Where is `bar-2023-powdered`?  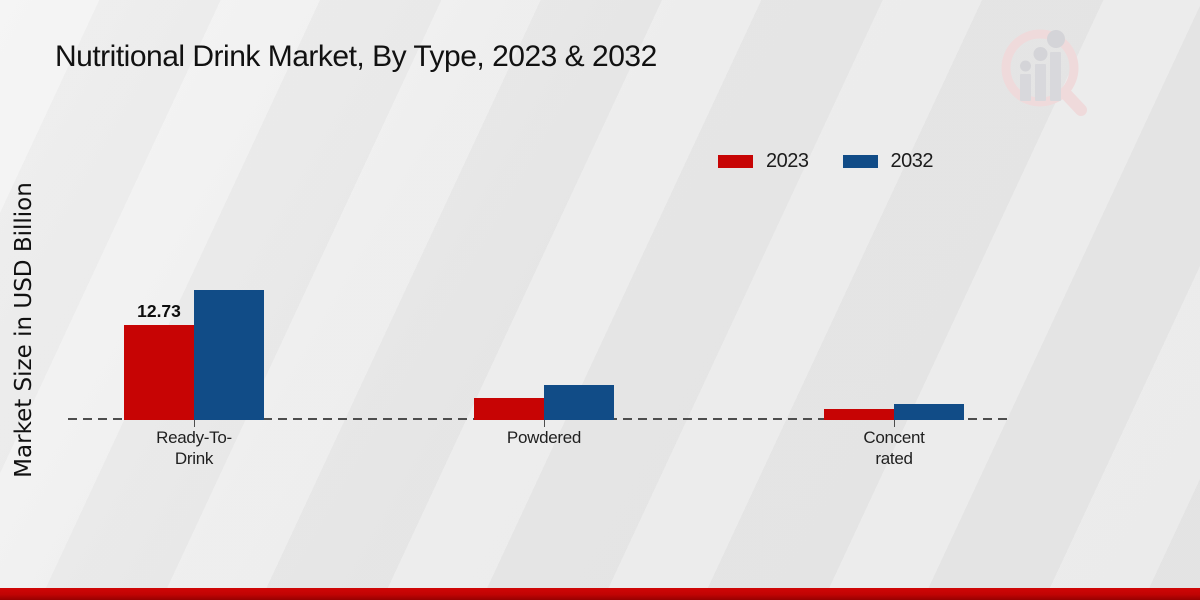
bar-2023-powdered is located at coordinates (509, 409).